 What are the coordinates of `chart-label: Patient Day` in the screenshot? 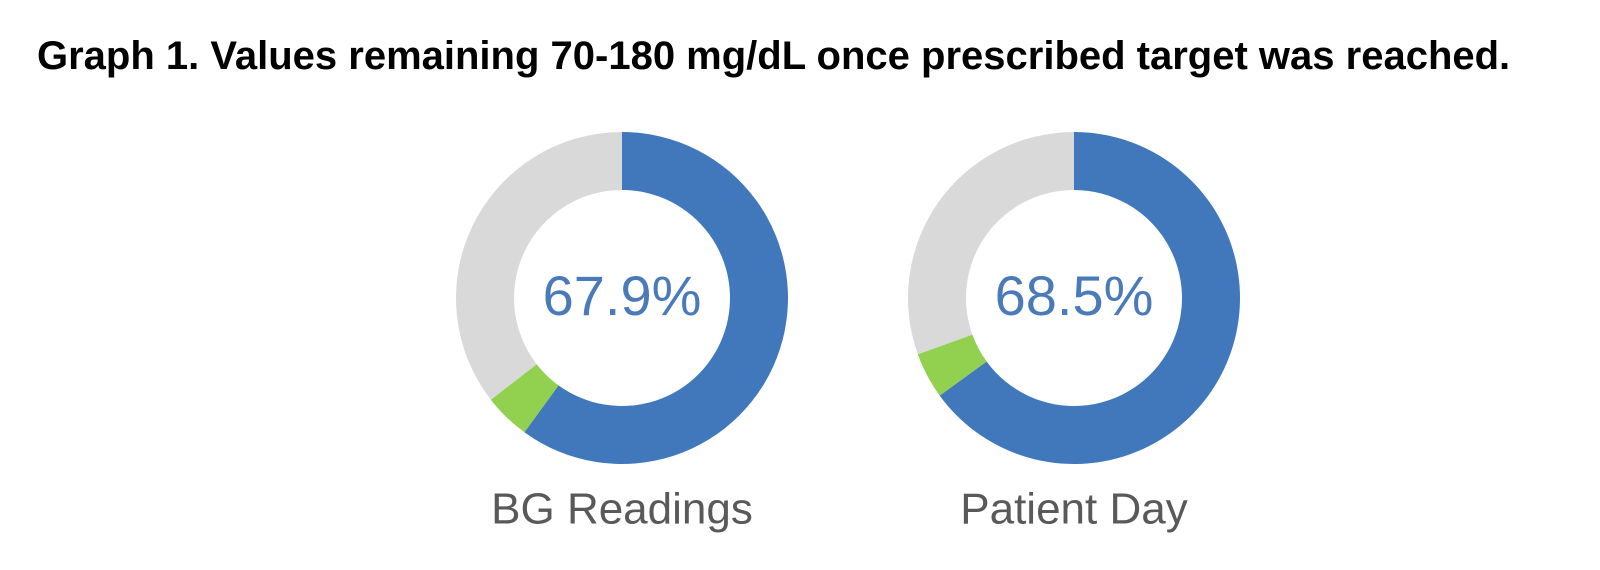 It's located at (1073, 509).